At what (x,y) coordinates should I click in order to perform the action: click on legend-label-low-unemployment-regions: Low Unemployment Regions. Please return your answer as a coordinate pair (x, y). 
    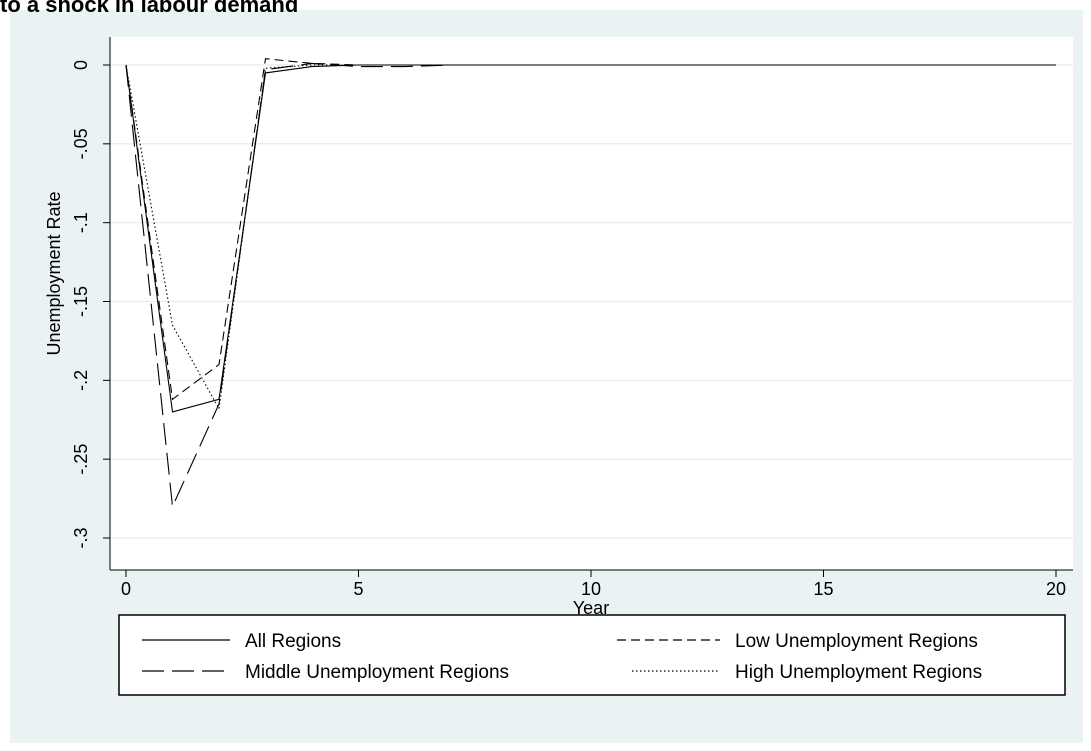
    Looking at the image, I should click on (856, 641).